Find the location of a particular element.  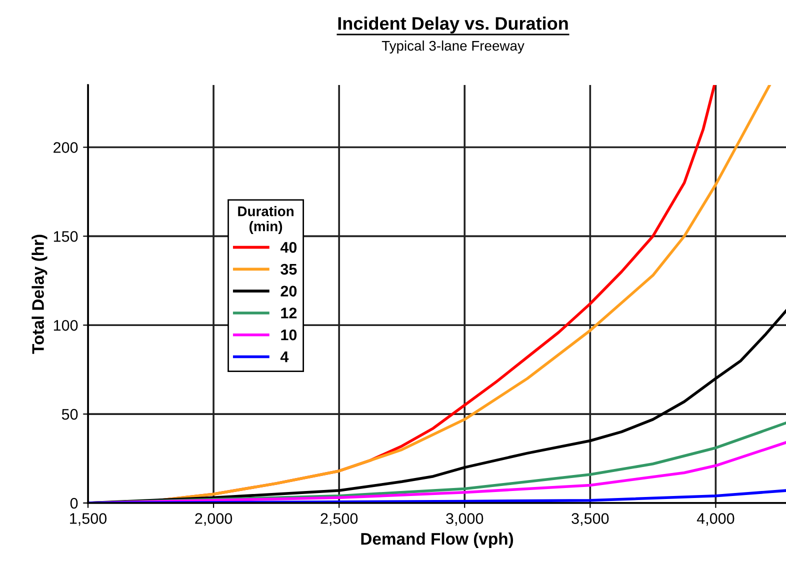

x-tick-label: 2,000 is located at coordinates (213, 519).